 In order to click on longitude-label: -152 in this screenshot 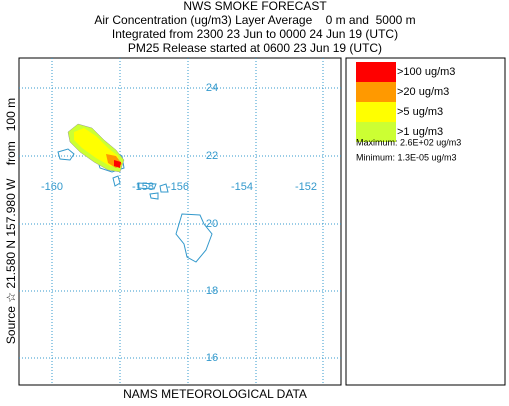, I will do `click(306, 187)`.